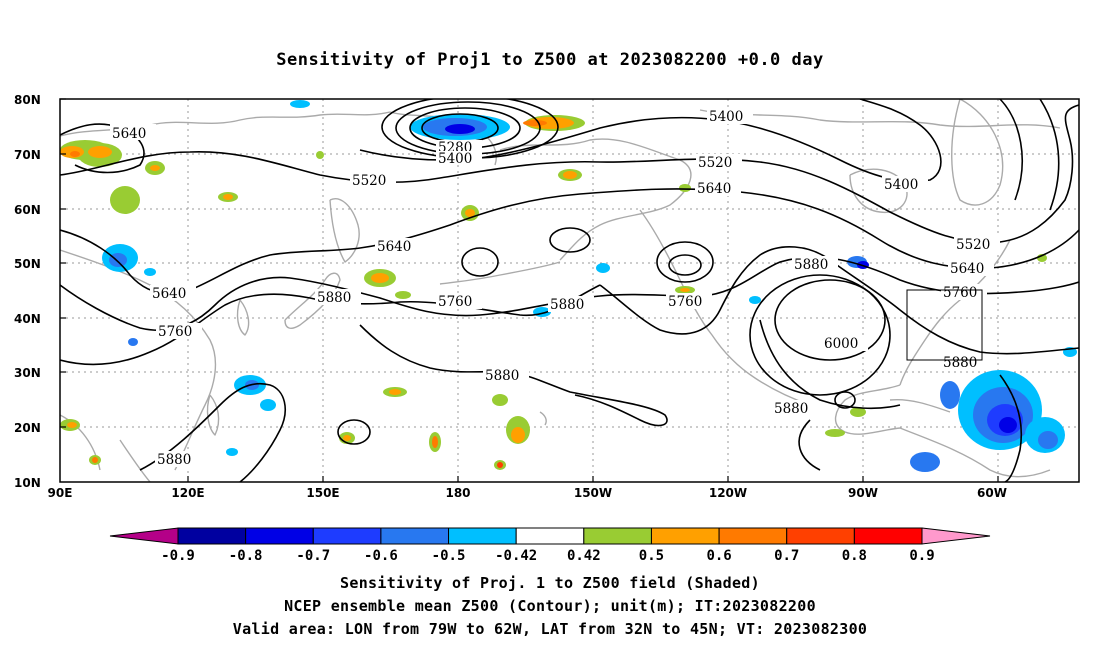  What do you see at coordinates (27, 210) in the screenshot?
I see `lat-tick-label: 60N` at bounding box center [27, 210].